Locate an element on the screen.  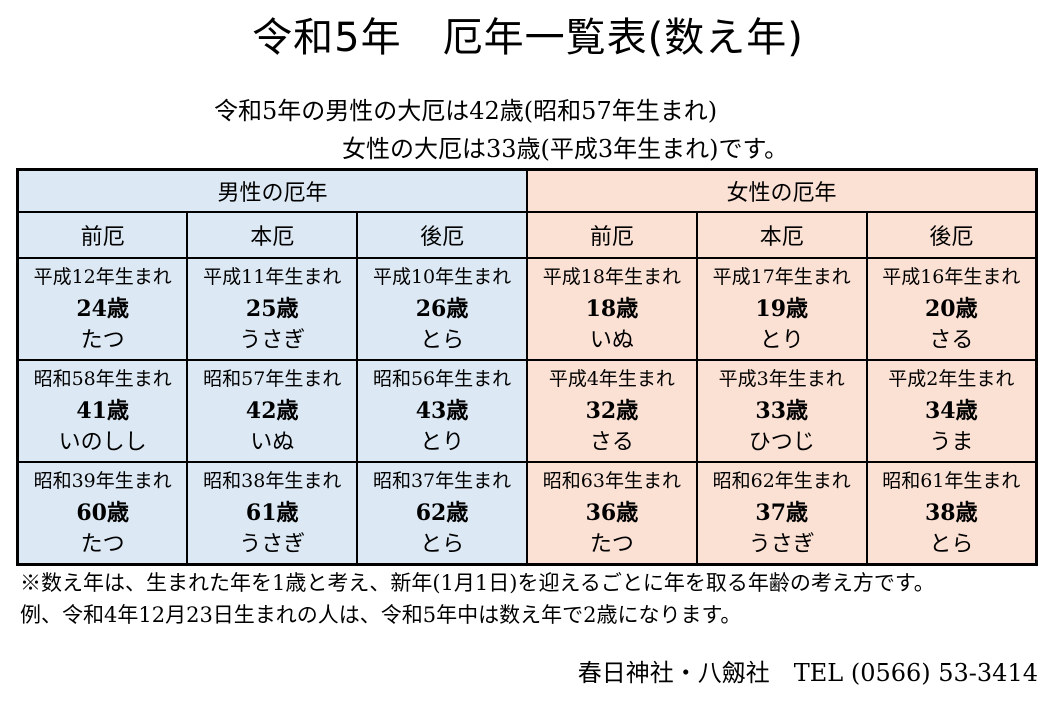
born-year: 平成2年生まれ is located at coordinates (951, 378).